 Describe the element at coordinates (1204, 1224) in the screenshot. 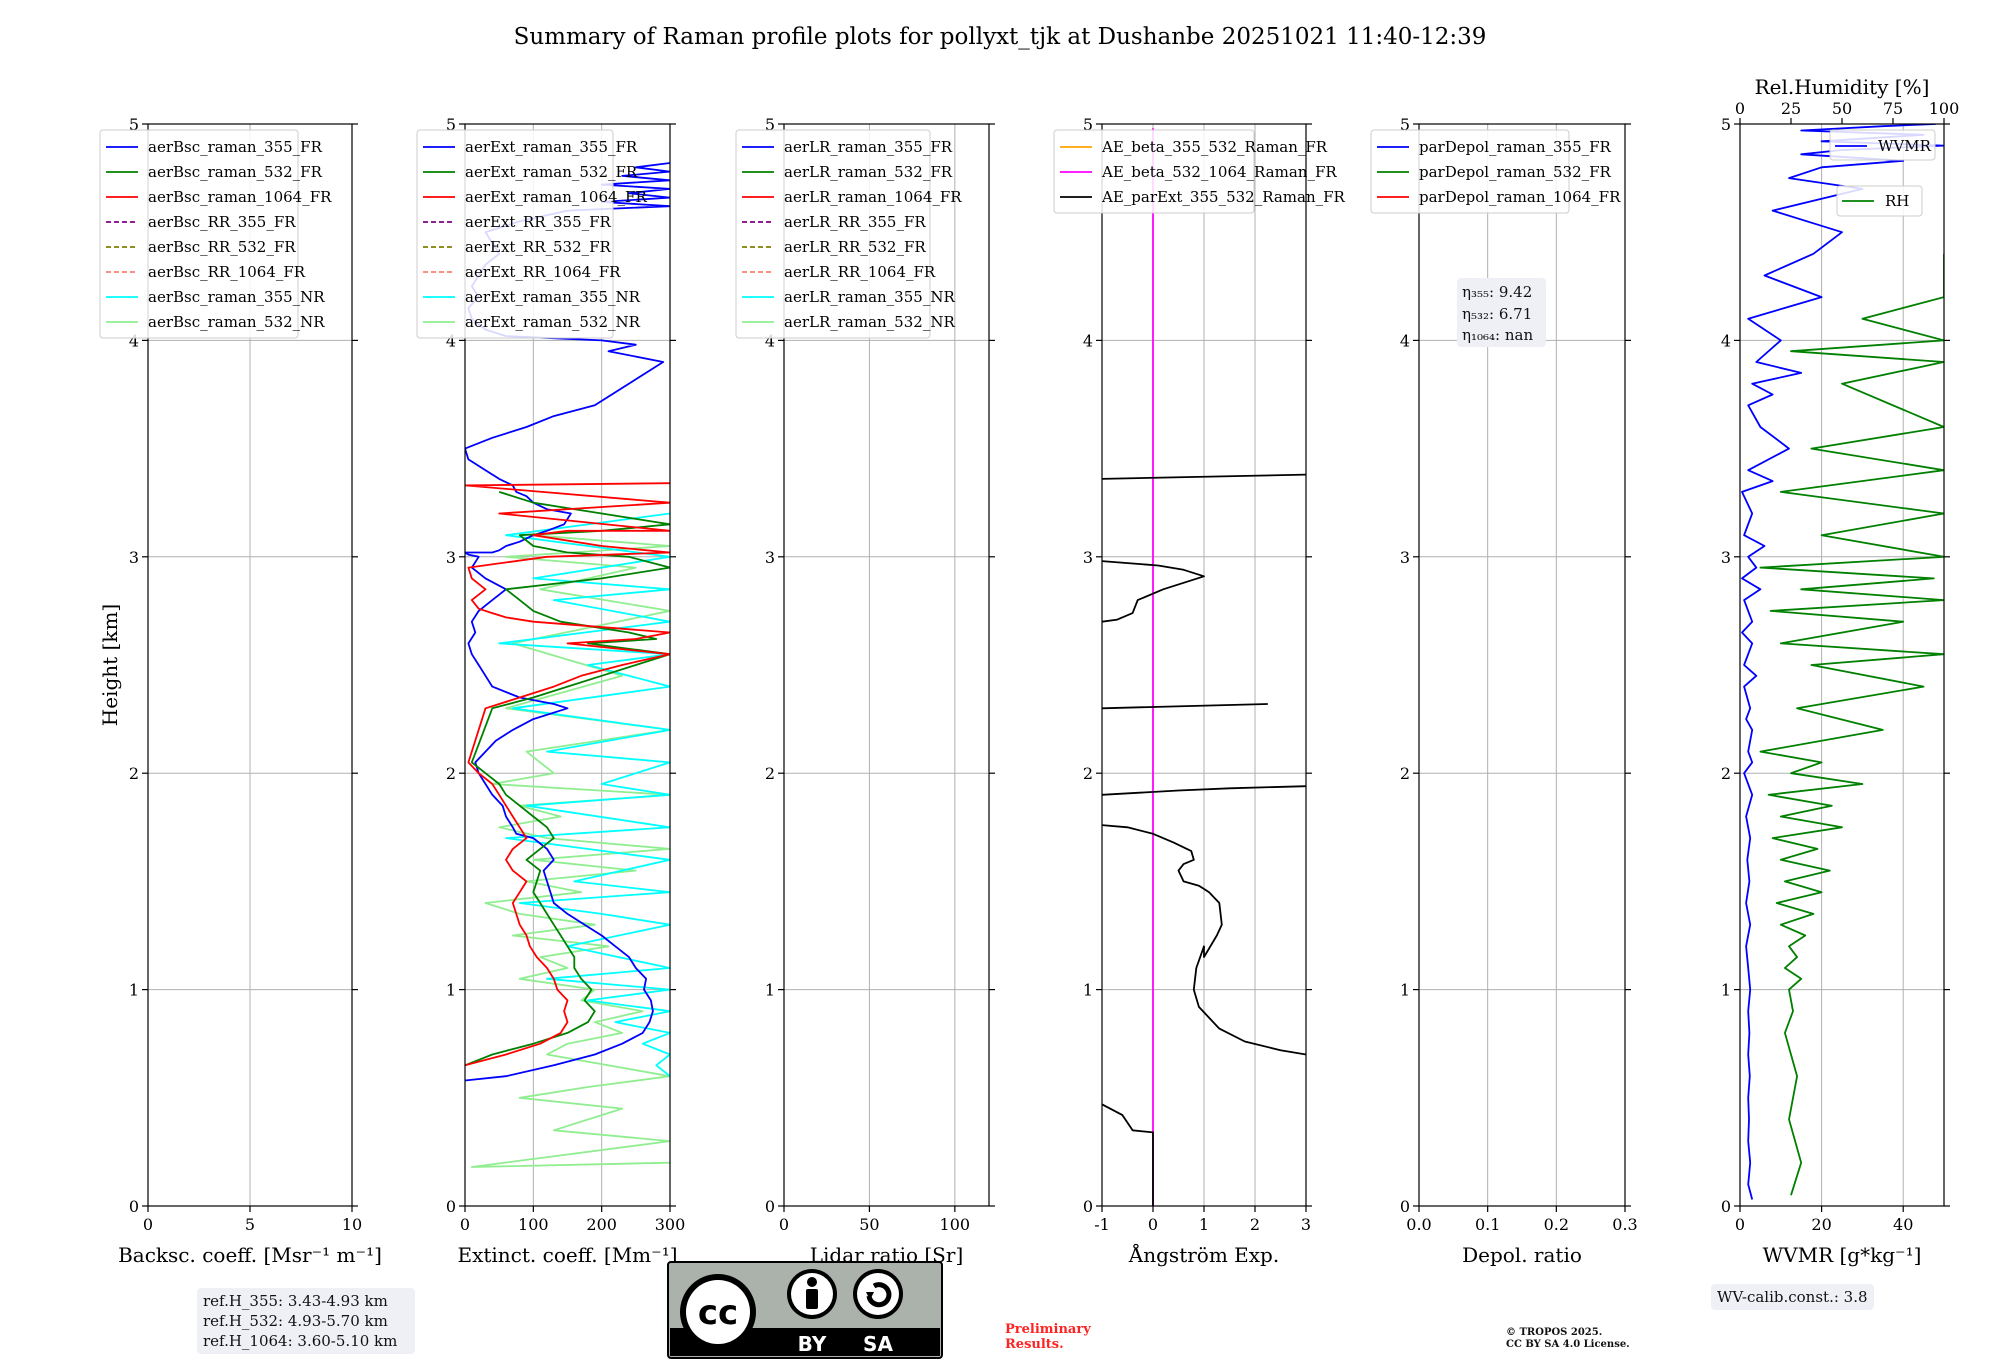

I see `xtick-label-ae-2: 1` at that location.